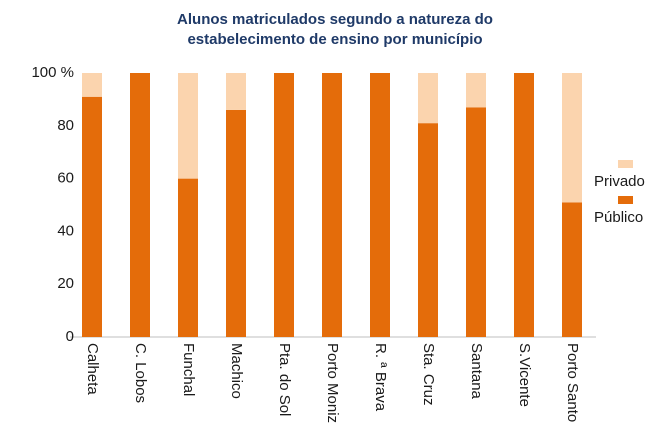 The width and height of the screenshot is (659, 444). Describe the element at coordinates (65, 125) in the screenshot. I see `y-tick-label: 80` at that location.